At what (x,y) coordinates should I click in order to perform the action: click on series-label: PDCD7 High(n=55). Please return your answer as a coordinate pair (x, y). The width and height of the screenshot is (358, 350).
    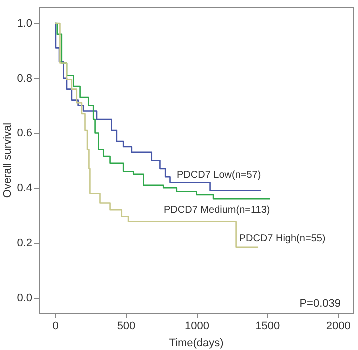
    Looking at the image, I should click on (282, 238).